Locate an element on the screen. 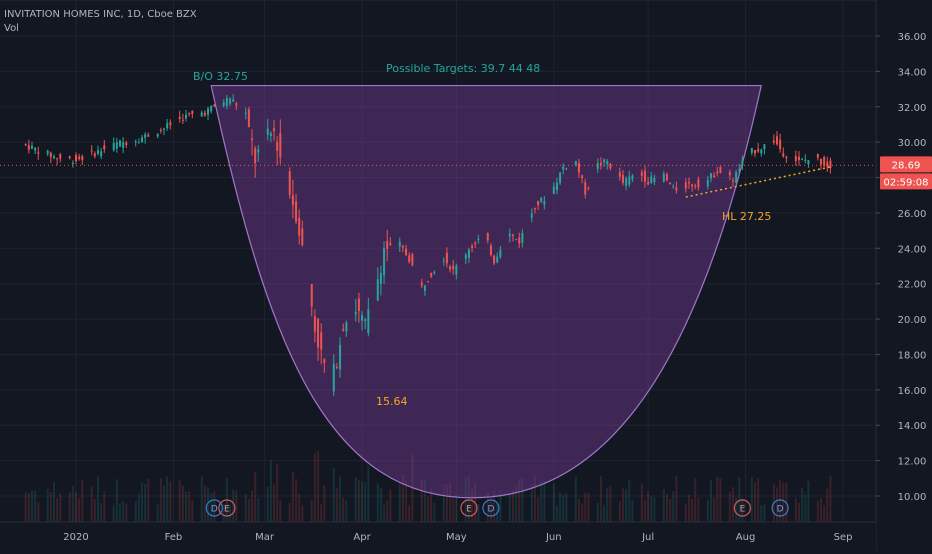 The image size is (932, 554). x-axis-background is located at coordinates (438, 536).